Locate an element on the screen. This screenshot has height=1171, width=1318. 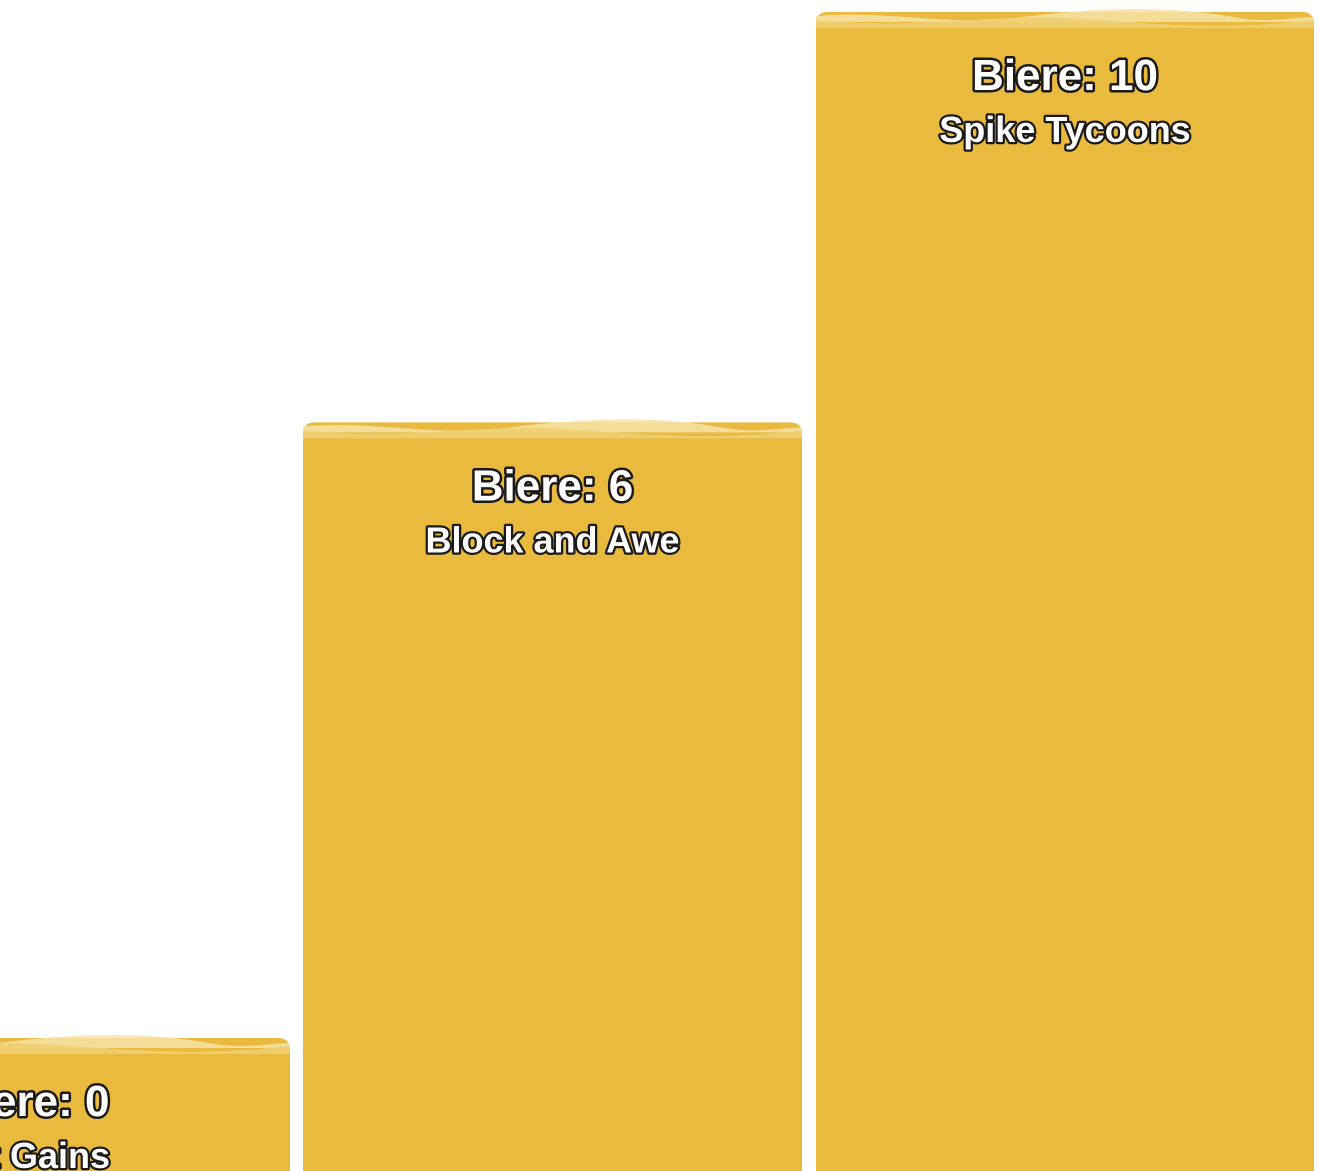
bar-category-label: Block and Awe is located at coordinates (552, 539).